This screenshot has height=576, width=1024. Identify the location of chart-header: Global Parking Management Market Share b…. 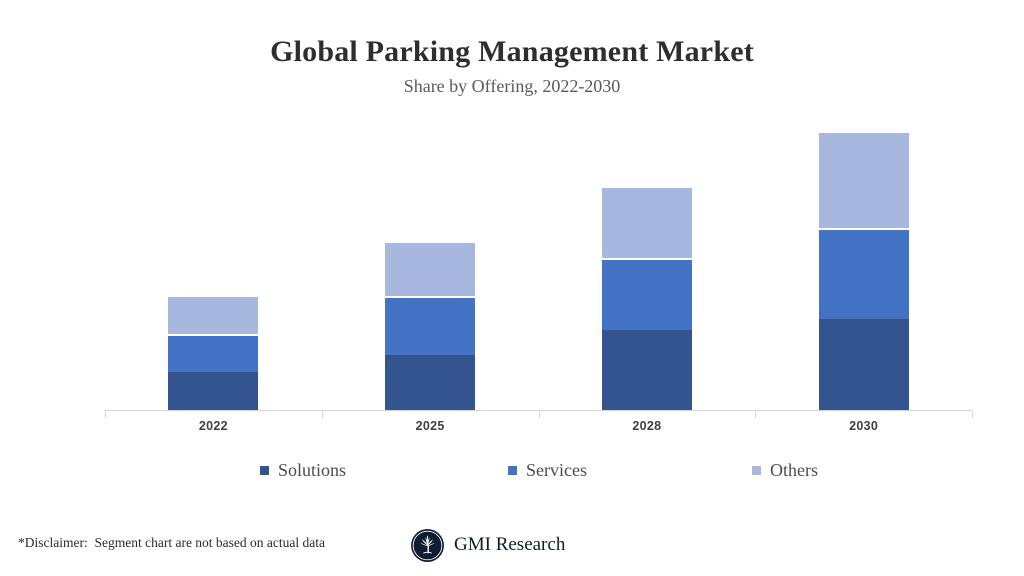
(512, 65).